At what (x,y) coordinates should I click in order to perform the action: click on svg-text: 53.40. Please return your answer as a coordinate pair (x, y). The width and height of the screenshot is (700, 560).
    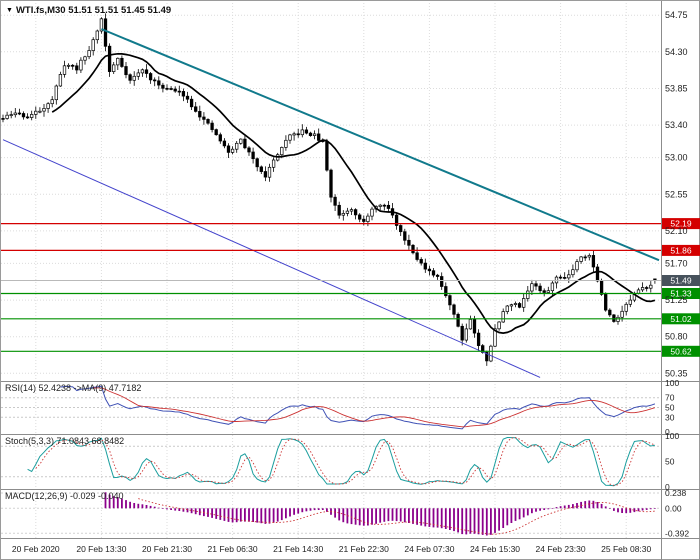
    Looking at the image, I should click on (676, 125).